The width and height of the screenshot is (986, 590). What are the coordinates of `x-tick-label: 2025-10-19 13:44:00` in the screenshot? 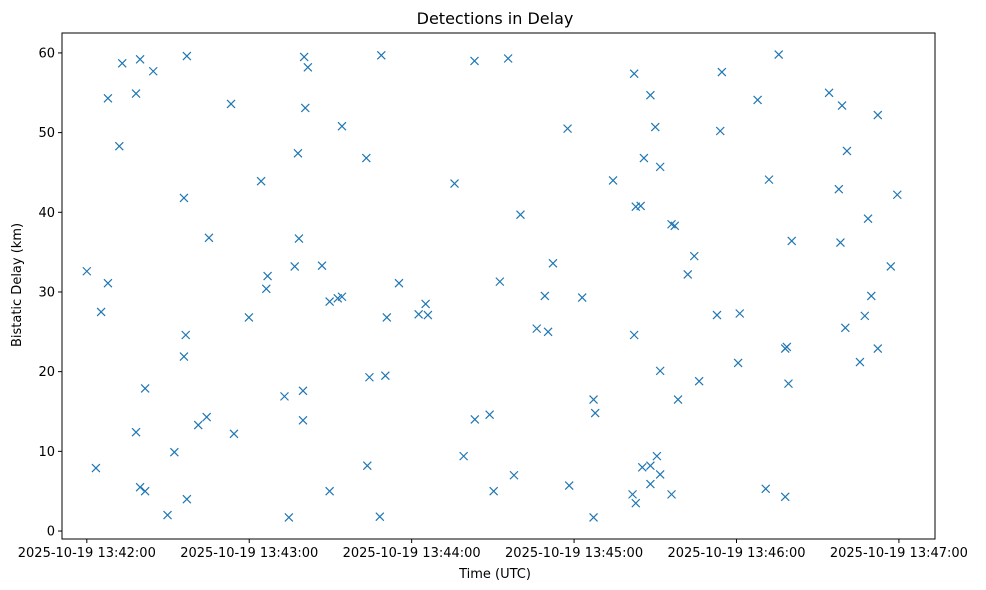 It's located at (412, 553).